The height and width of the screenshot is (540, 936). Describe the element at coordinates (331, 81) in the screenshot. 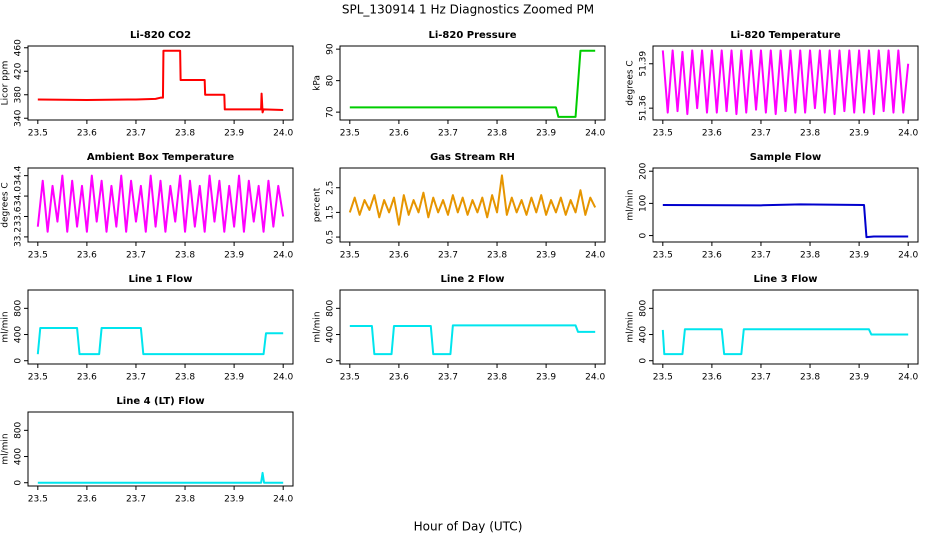

I see `y-tick-label: 80` at that location.